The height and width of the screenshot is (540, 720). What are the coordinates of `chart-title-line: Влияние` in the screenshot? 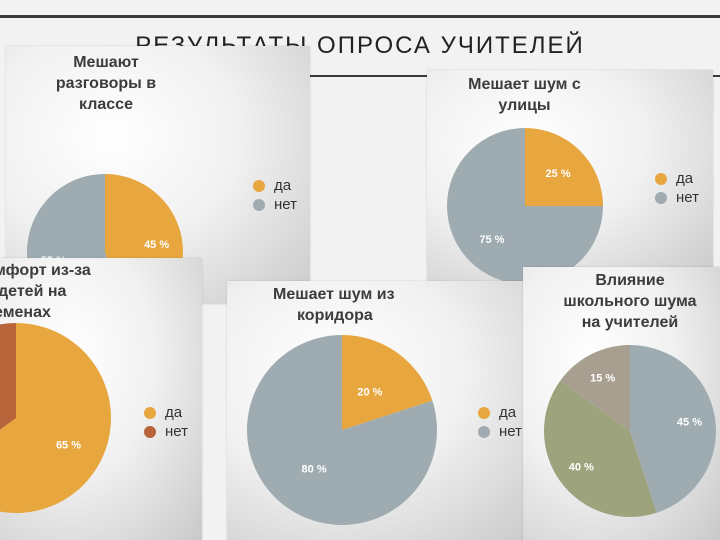 It's located at (630, 280).